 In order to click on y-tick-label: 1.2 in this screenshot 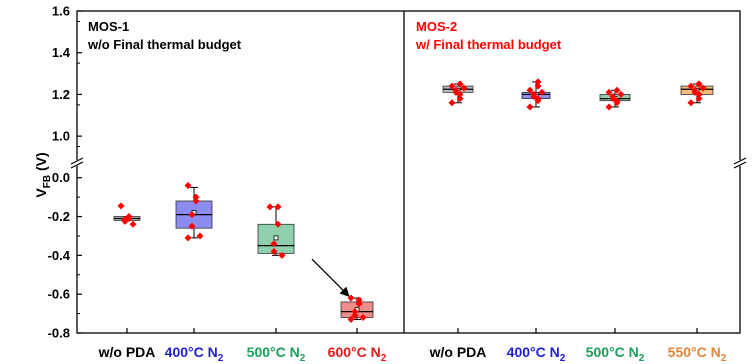, I will do `click(61, 94)`.